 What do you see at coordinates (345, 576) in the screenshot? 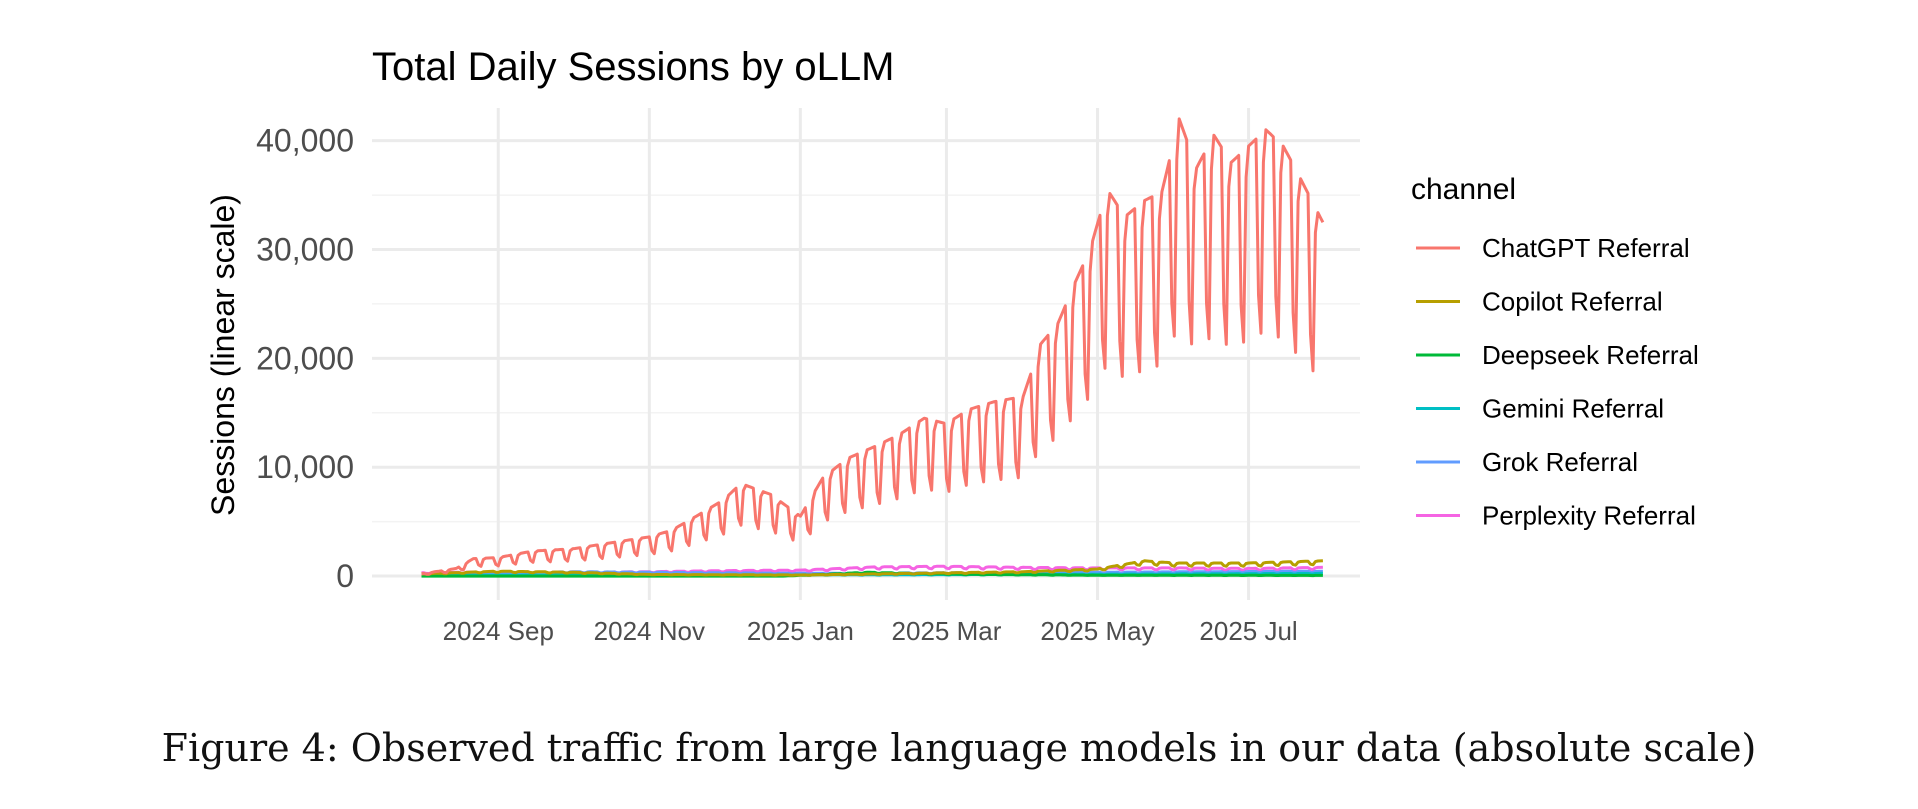
I see `y-tick-label: 0` at bounding box center [345, 576].